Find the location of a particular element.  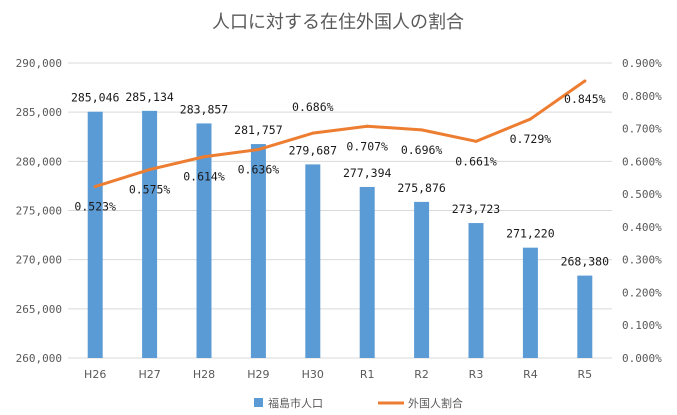

right-axis-tick-label: 0.100% is located at coordinates (642, 325).